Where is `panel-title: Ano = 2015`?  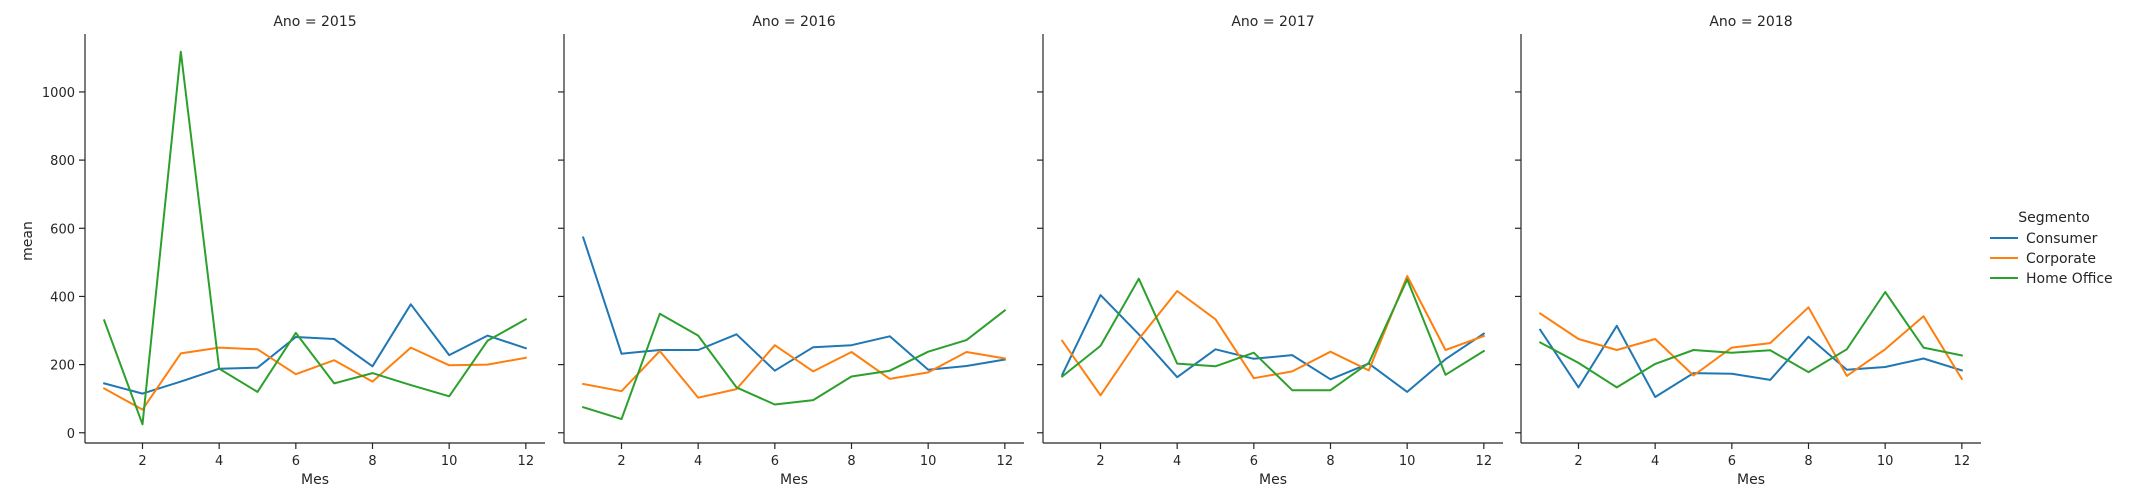
panel-title: Ano = 2015 is located at coordinates (314, 22).